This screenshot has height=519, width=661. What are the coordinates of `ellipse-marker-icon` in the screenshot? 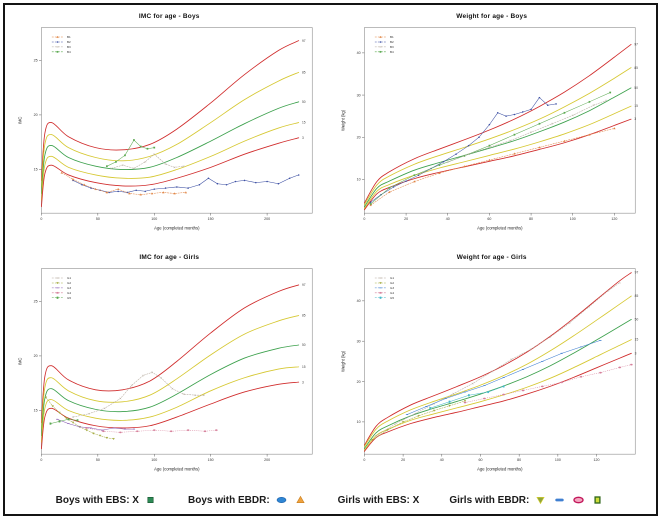 It's located at (281, 500).